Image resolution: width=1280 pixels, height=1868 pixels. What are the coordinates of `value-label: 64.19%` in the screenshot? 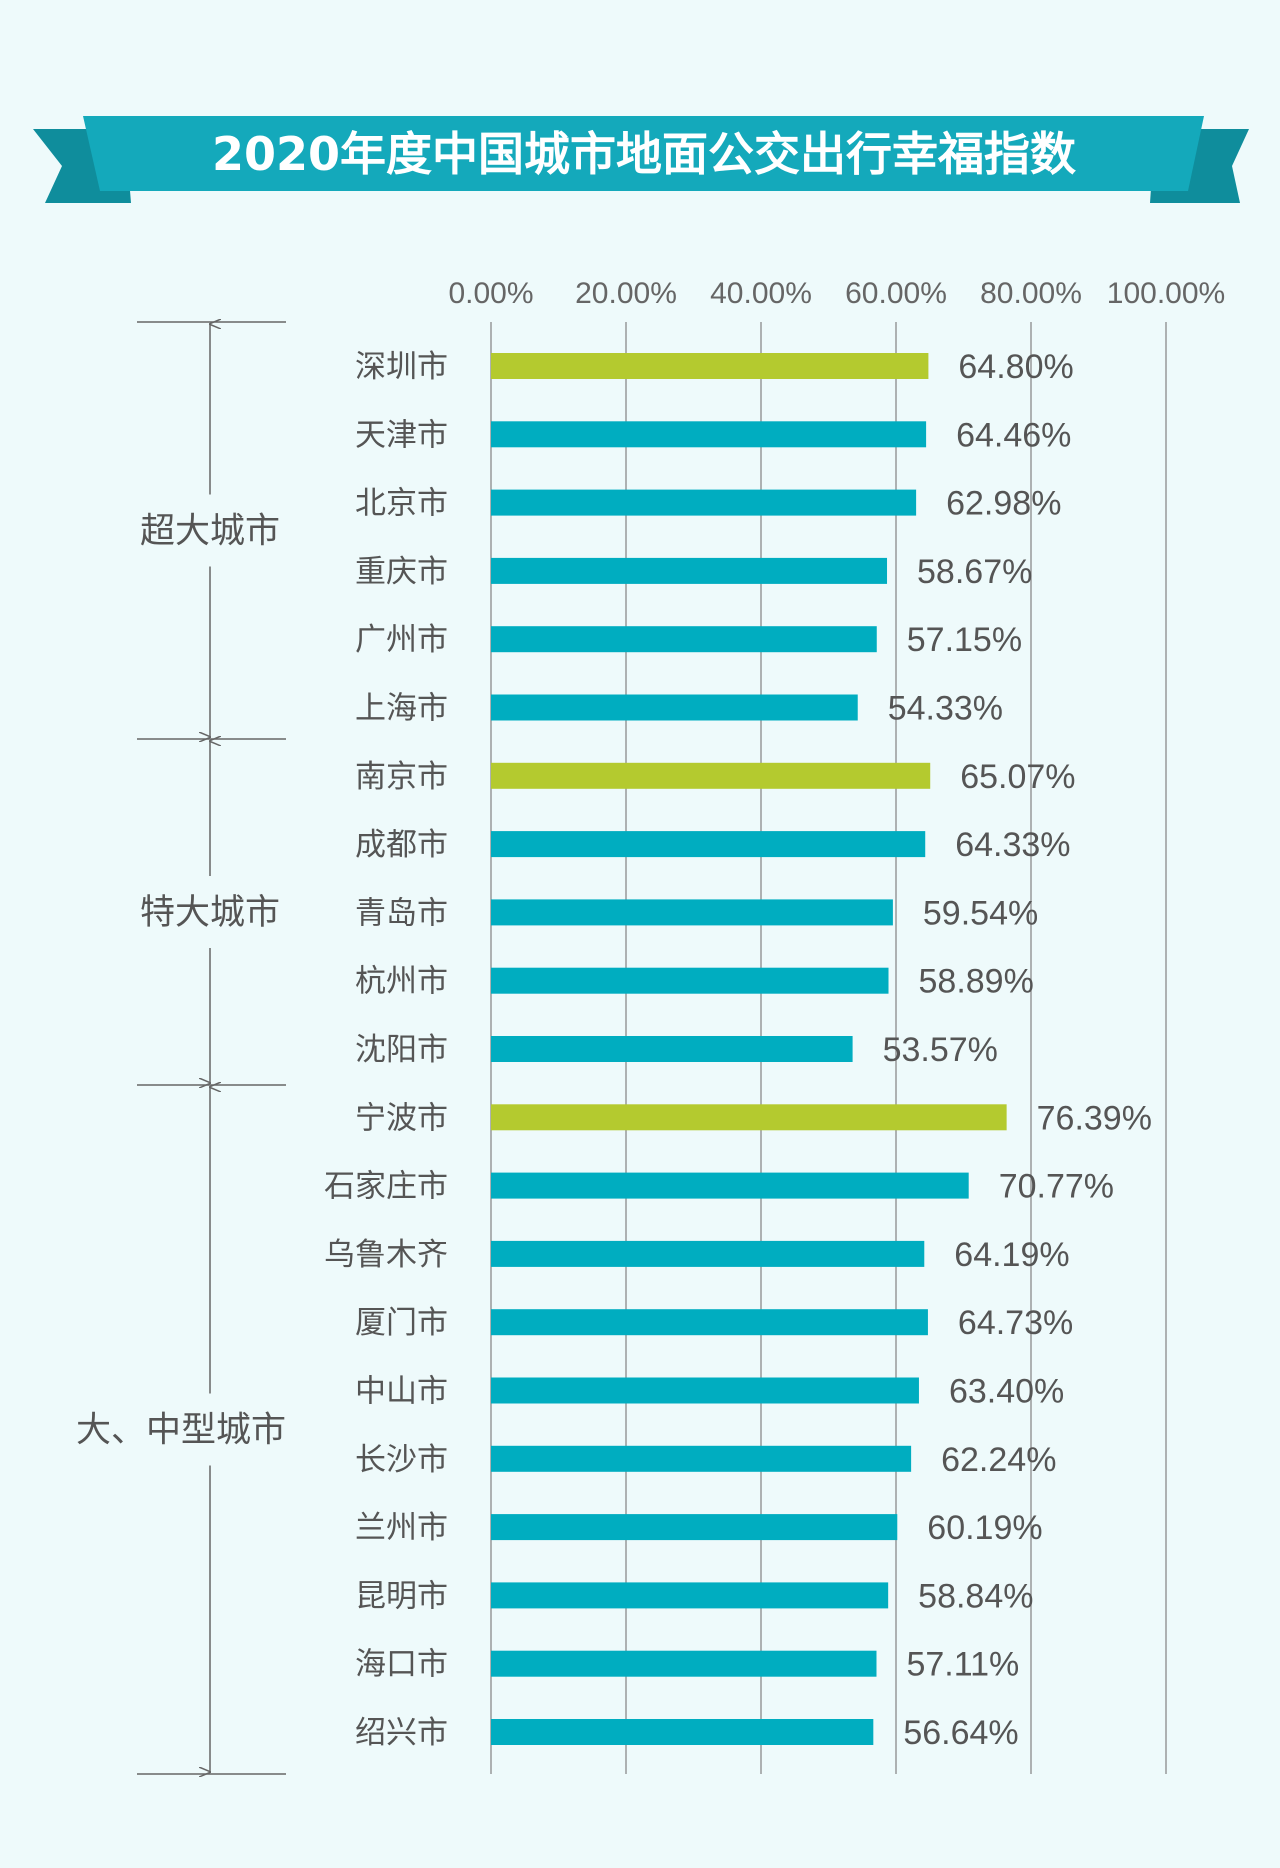 It's located at (1011, 1255).